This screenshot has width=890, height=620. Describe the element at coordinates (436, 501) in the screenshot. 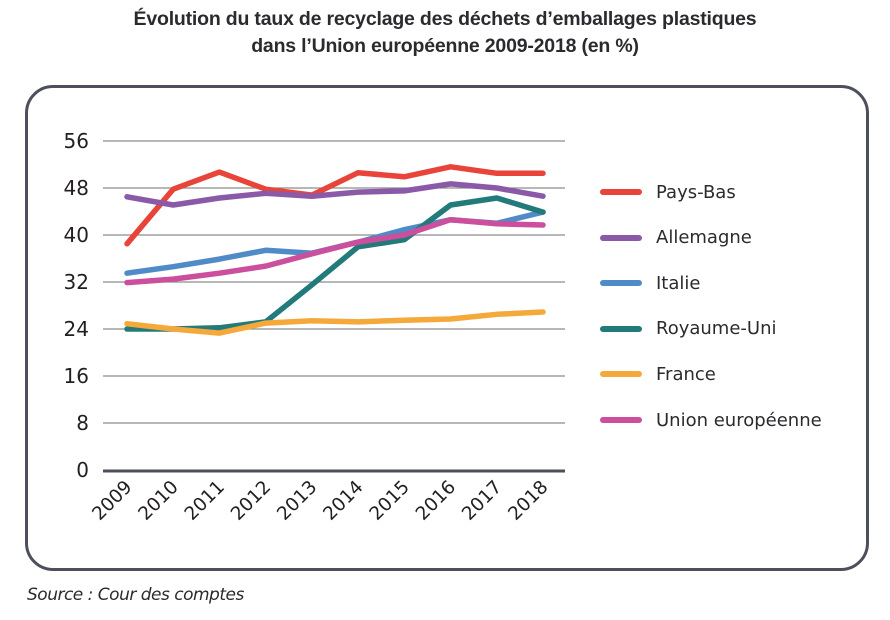

I see `x-tick-label: 2016` at that location.